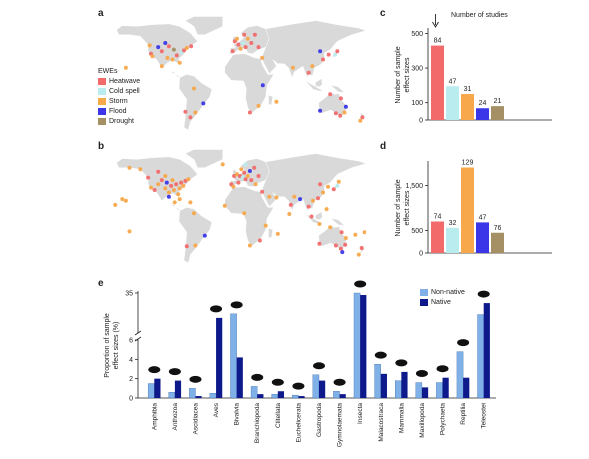 The height and width of the screenshot is (459, 589). I want to click on legend-swatch, so click(102, 91).